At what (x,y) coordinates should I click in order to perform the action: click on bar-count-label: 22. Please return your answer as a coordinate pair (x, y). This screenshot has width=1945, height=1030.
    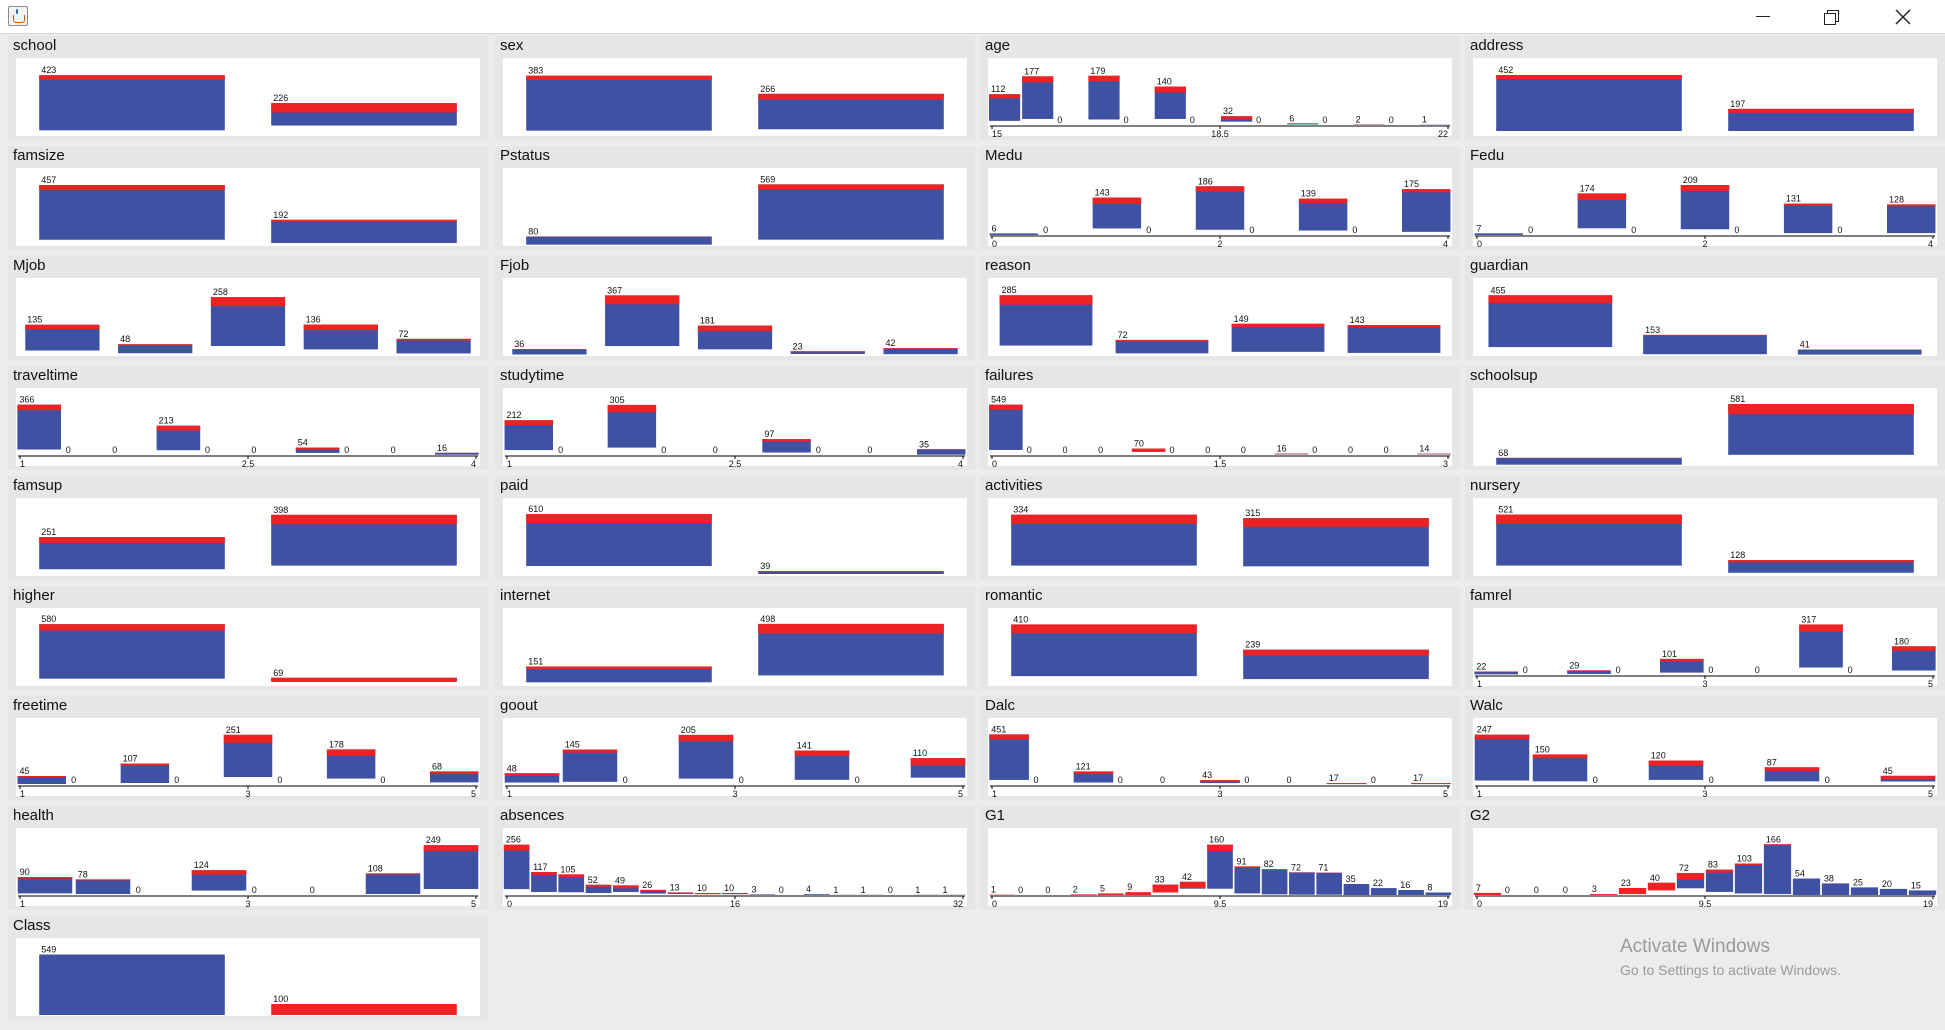
    Looking at the image, I should click on (1378, 883).